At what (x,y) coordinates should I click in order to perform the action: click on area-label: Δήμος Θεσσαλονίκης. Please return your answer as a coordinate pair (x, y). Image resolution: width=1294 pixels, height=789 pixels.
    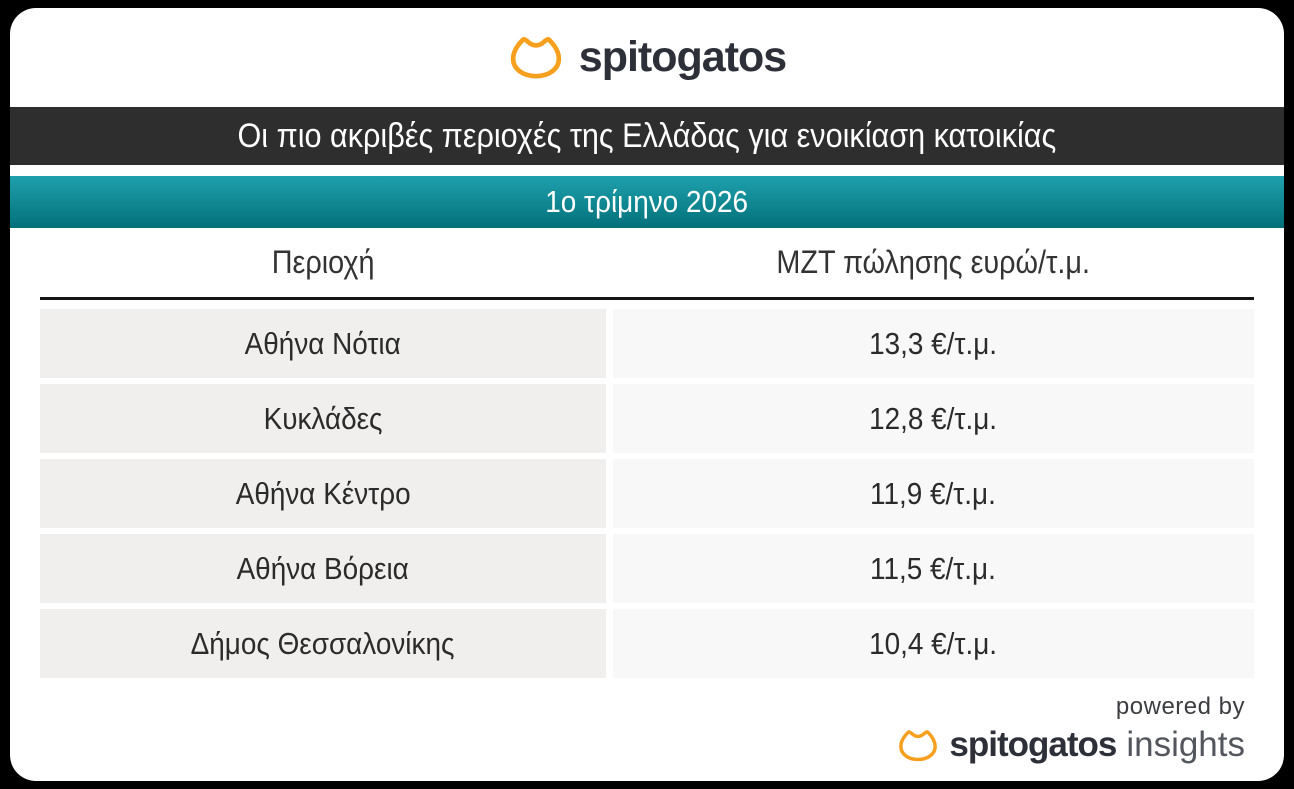
    Looking at the image, I should click on (322, 643).